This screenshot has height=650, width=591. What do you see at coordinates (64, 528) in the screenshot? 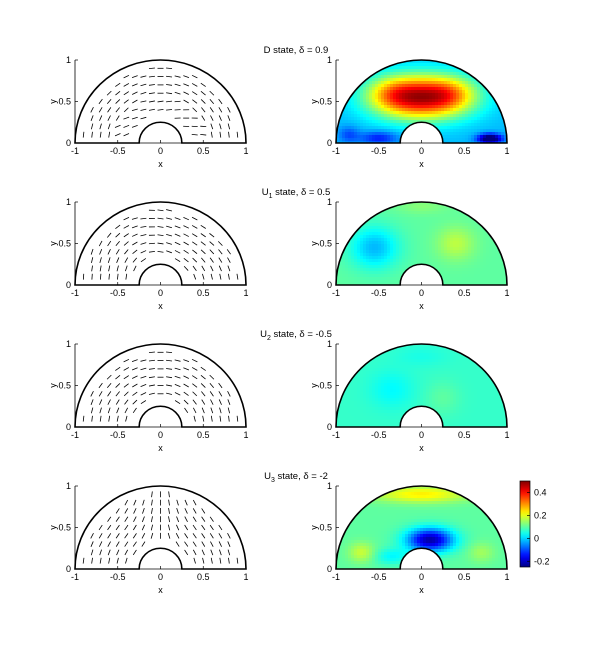
I see `director-ytick-label: 0.5` at bounding box center [64, 528].